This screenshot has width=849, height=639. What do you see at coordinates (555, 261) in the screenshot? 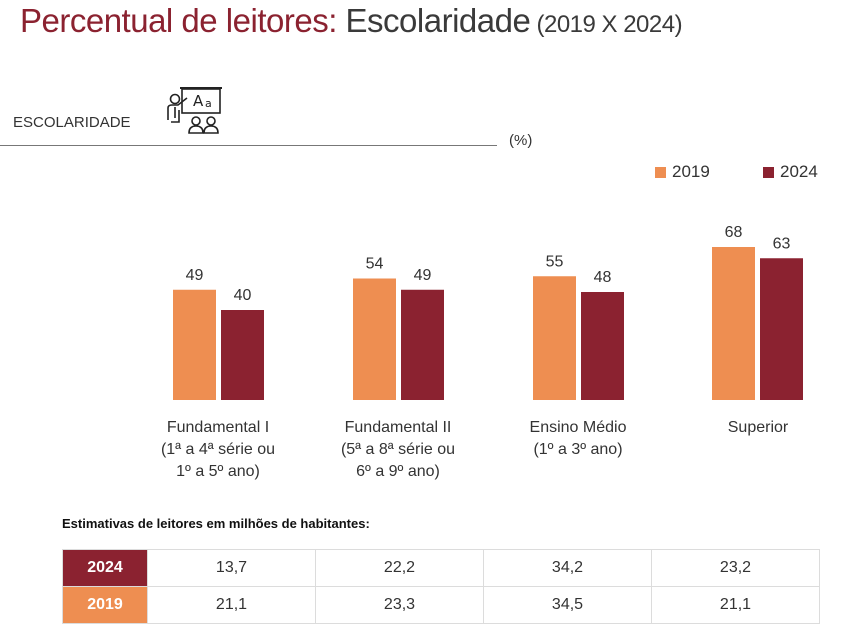
I see `data-label-2019-2: 55` at bounding box center [555, 261].